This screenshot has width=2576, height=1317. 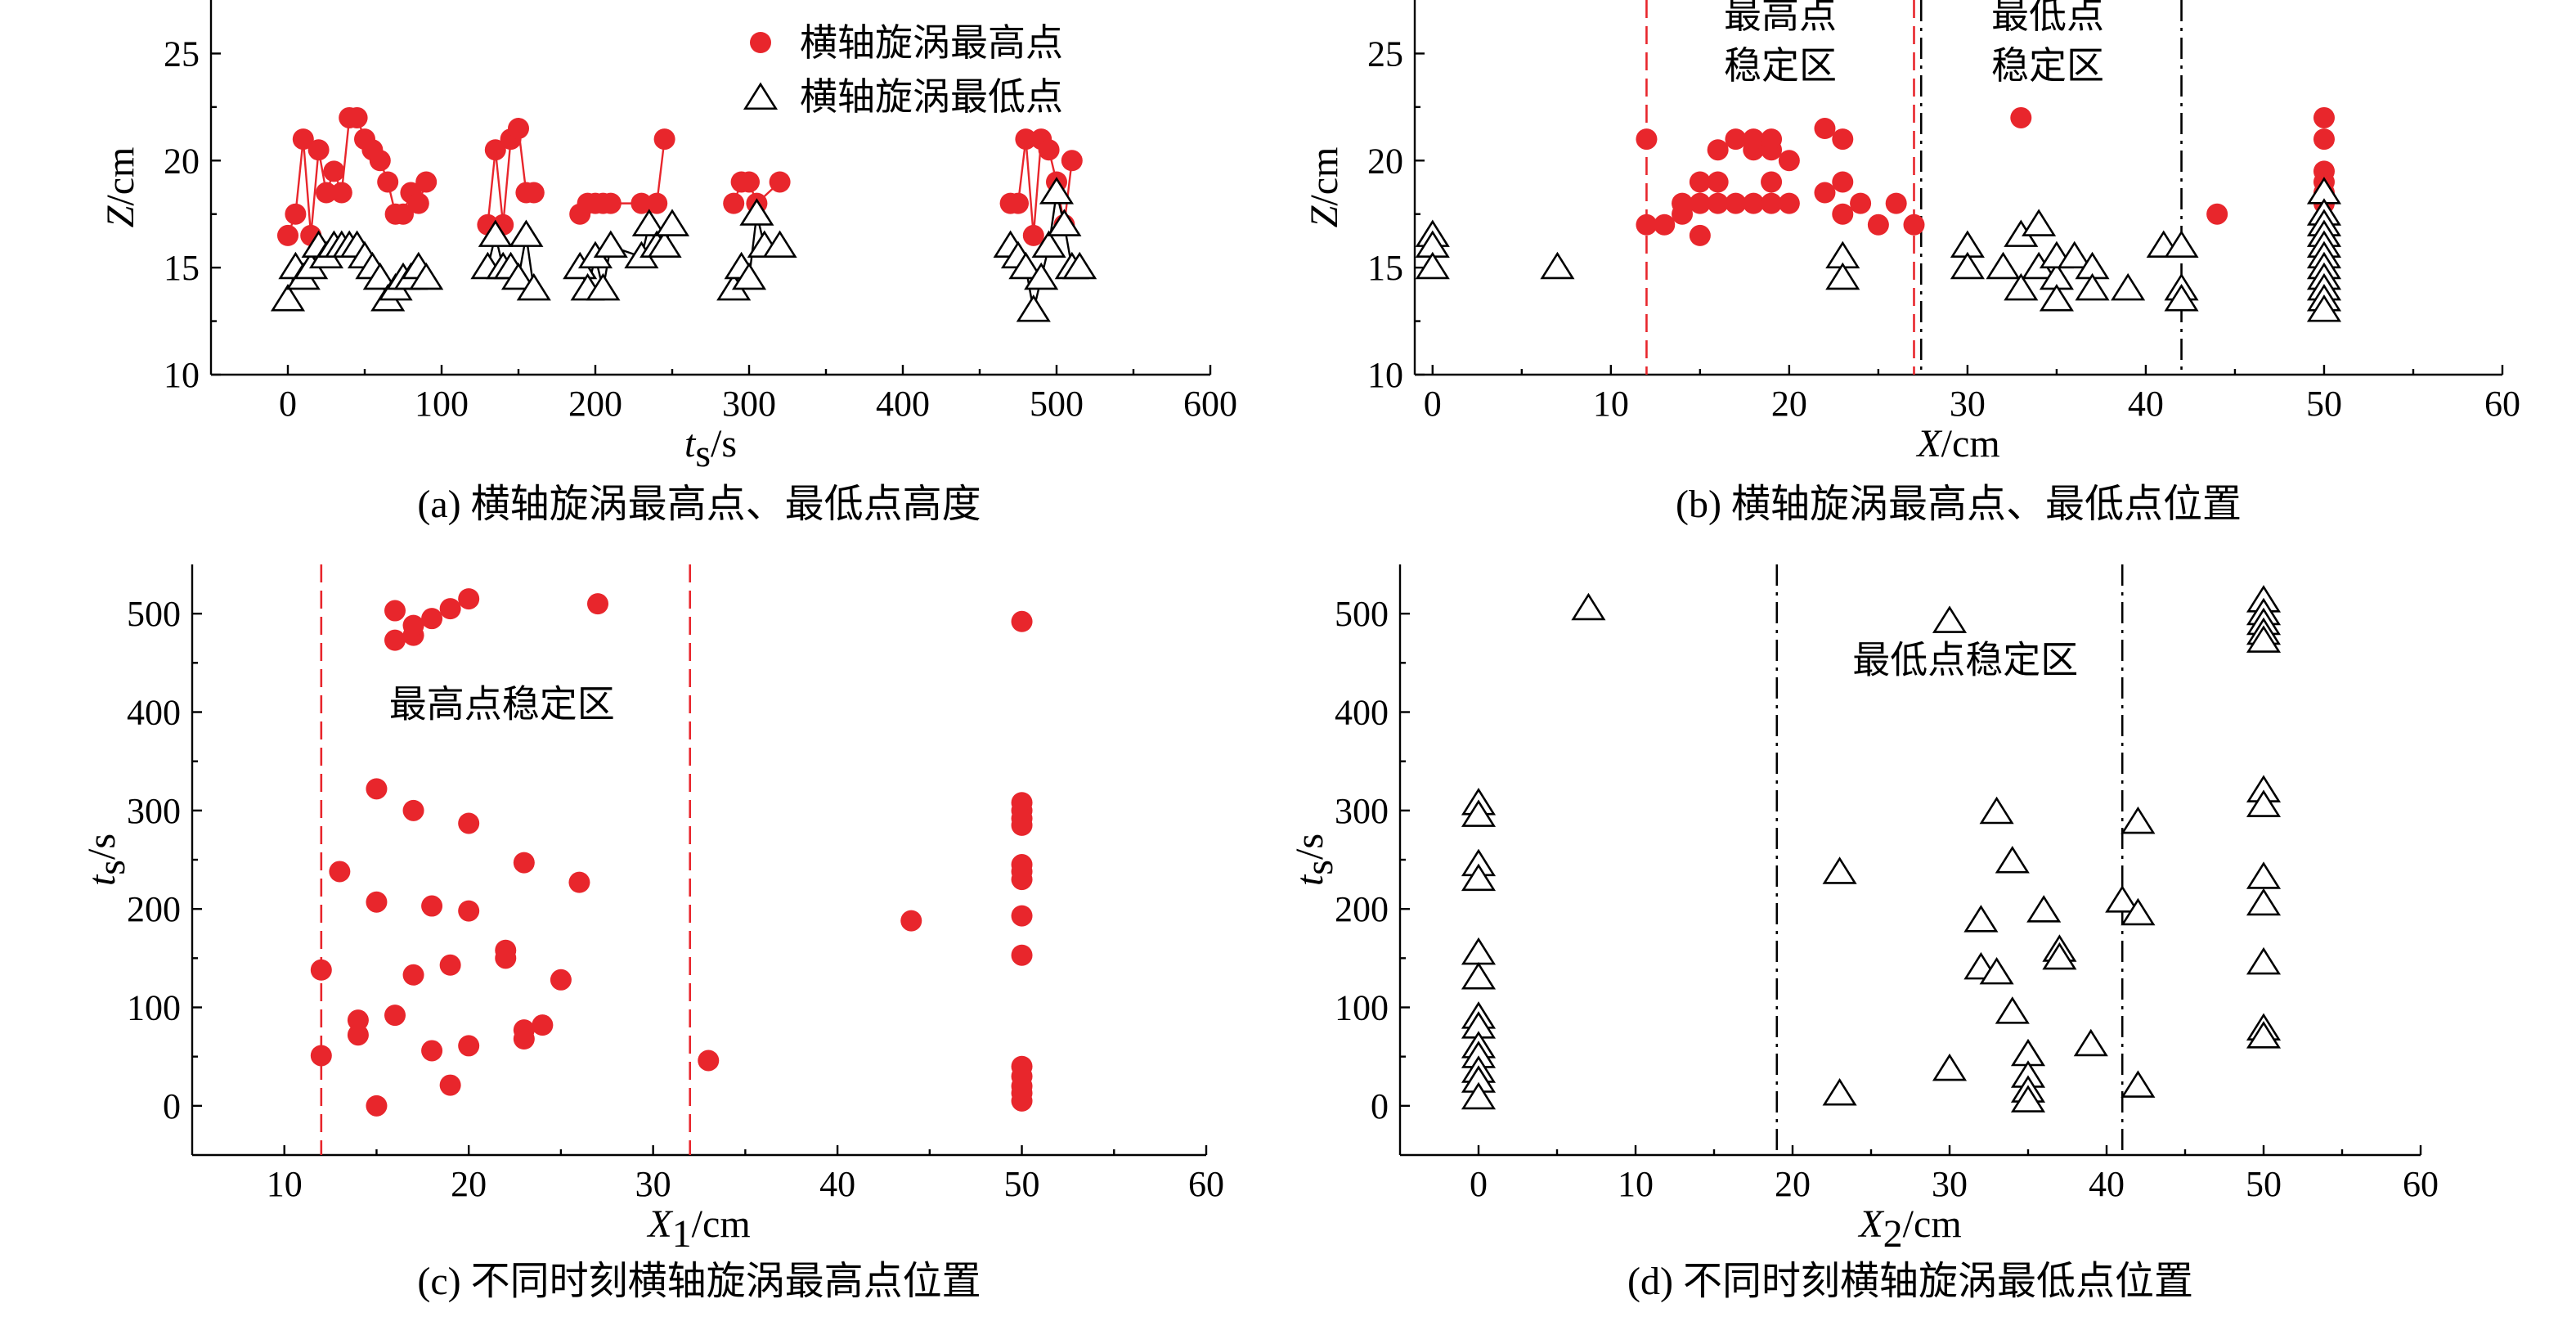 What do you see at coordinates (1789, 404) in the screenshot?
I see `x-tick-label: 20` at bounding box center [1789, 404].